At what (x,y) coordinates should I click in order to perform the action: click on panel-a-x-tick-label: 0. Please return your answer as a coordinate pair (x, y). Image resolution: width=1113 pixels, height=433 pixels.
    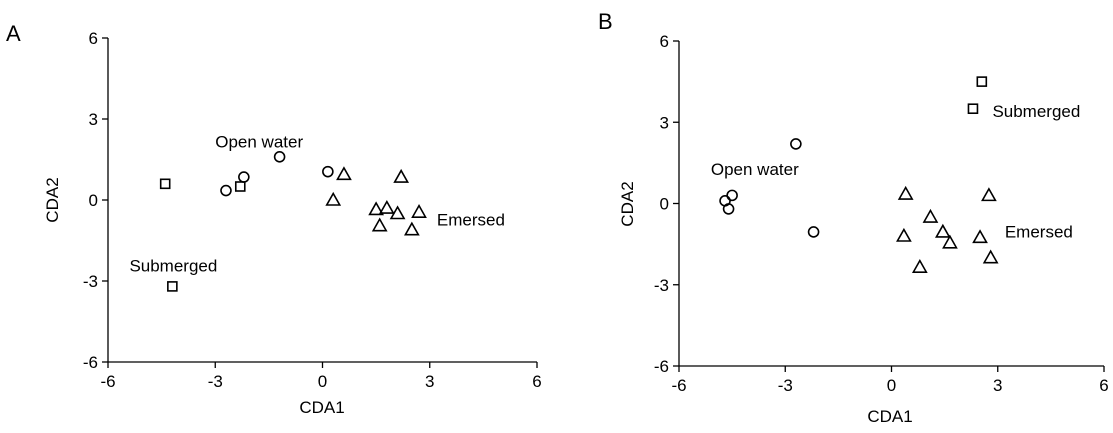
    Looking at the image, I should click on (322, 381).